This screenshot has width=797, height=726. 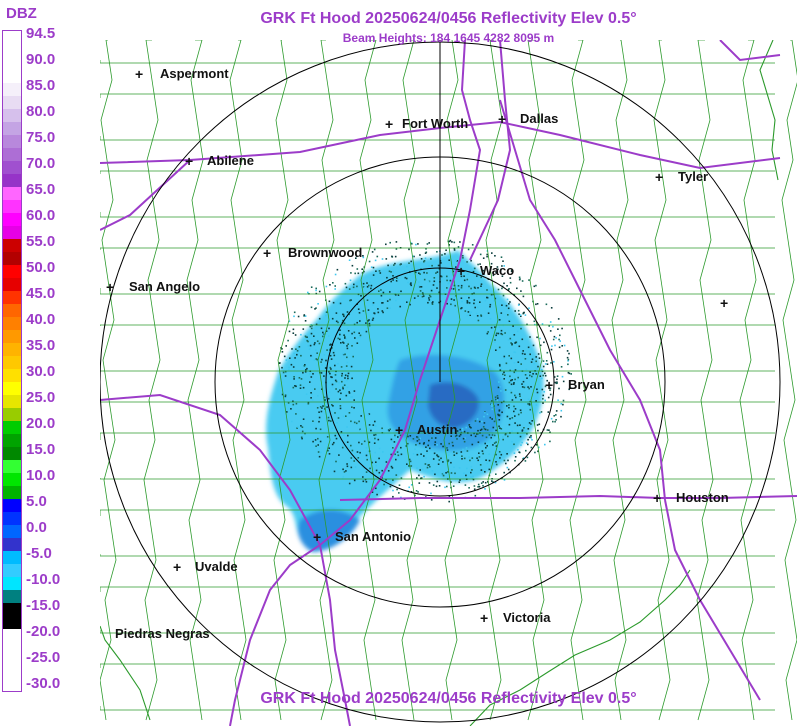 I want to click on legend-tick-label: 70.0, so click(x=41, y=163).